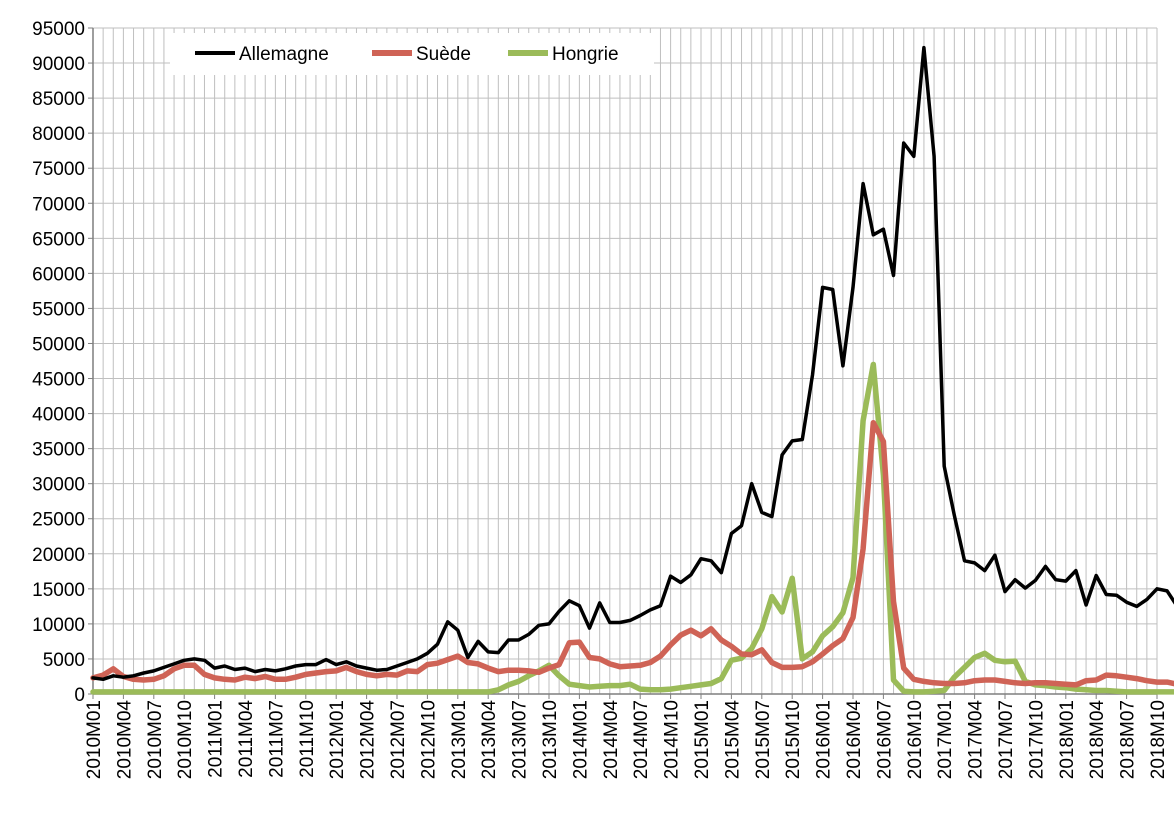 This screenshot has height=813, width=1174. What do you see at coordinates (58, 485) in the screenshot?
I see `y-tick-label: 30000` at bounding box center [58, 485].